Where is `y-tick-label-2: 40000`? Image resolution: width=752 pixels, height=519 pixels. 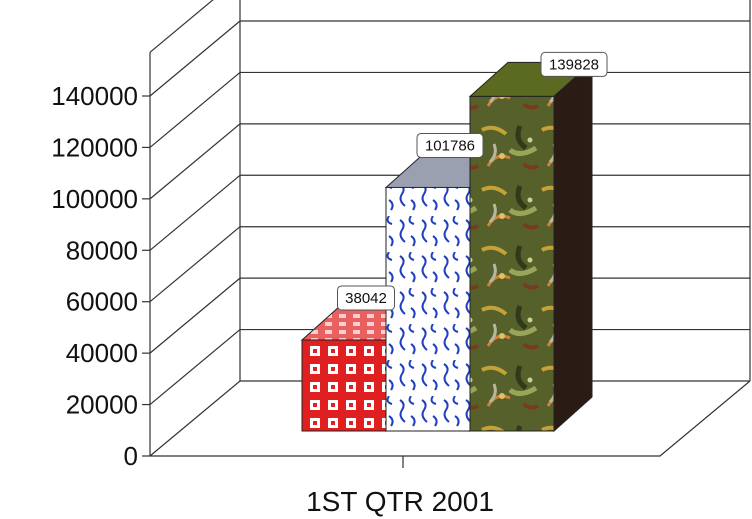 y-tick-label-2: 40000 is located at coordinates (102, 353).